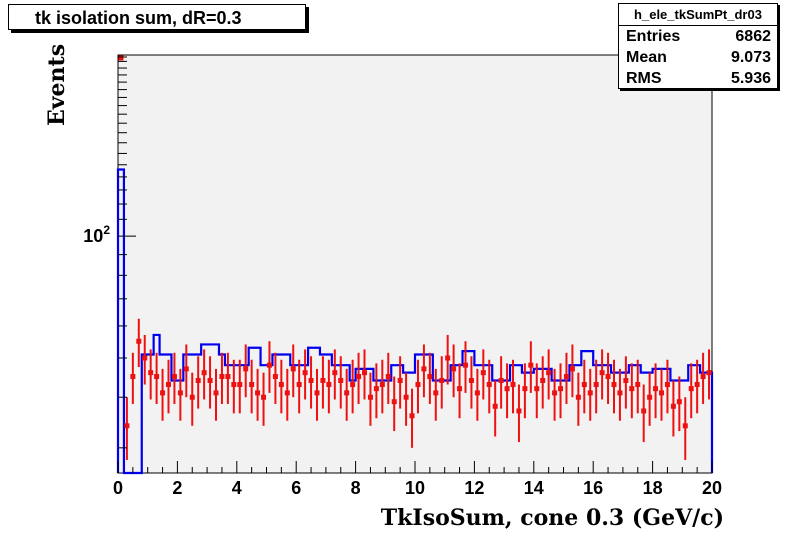 This screenshot has height=544, width=792. What do you see at coordinates (552, 518) in the screenshot?
I see `x-axis-title: TkIsoSum, cone 0.3 (GeV/c)` at bounding box center [552, 518].